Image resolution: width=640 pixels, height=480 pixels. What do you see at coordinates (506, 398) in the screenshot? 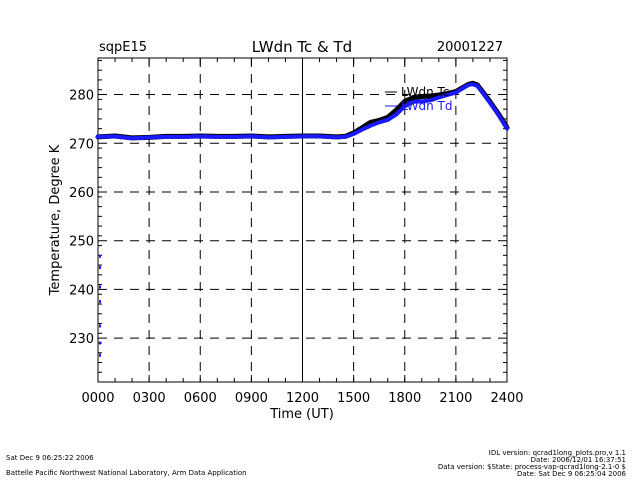
I see `x-tick-label-2400: 2400` at bounding box center [506, 398].